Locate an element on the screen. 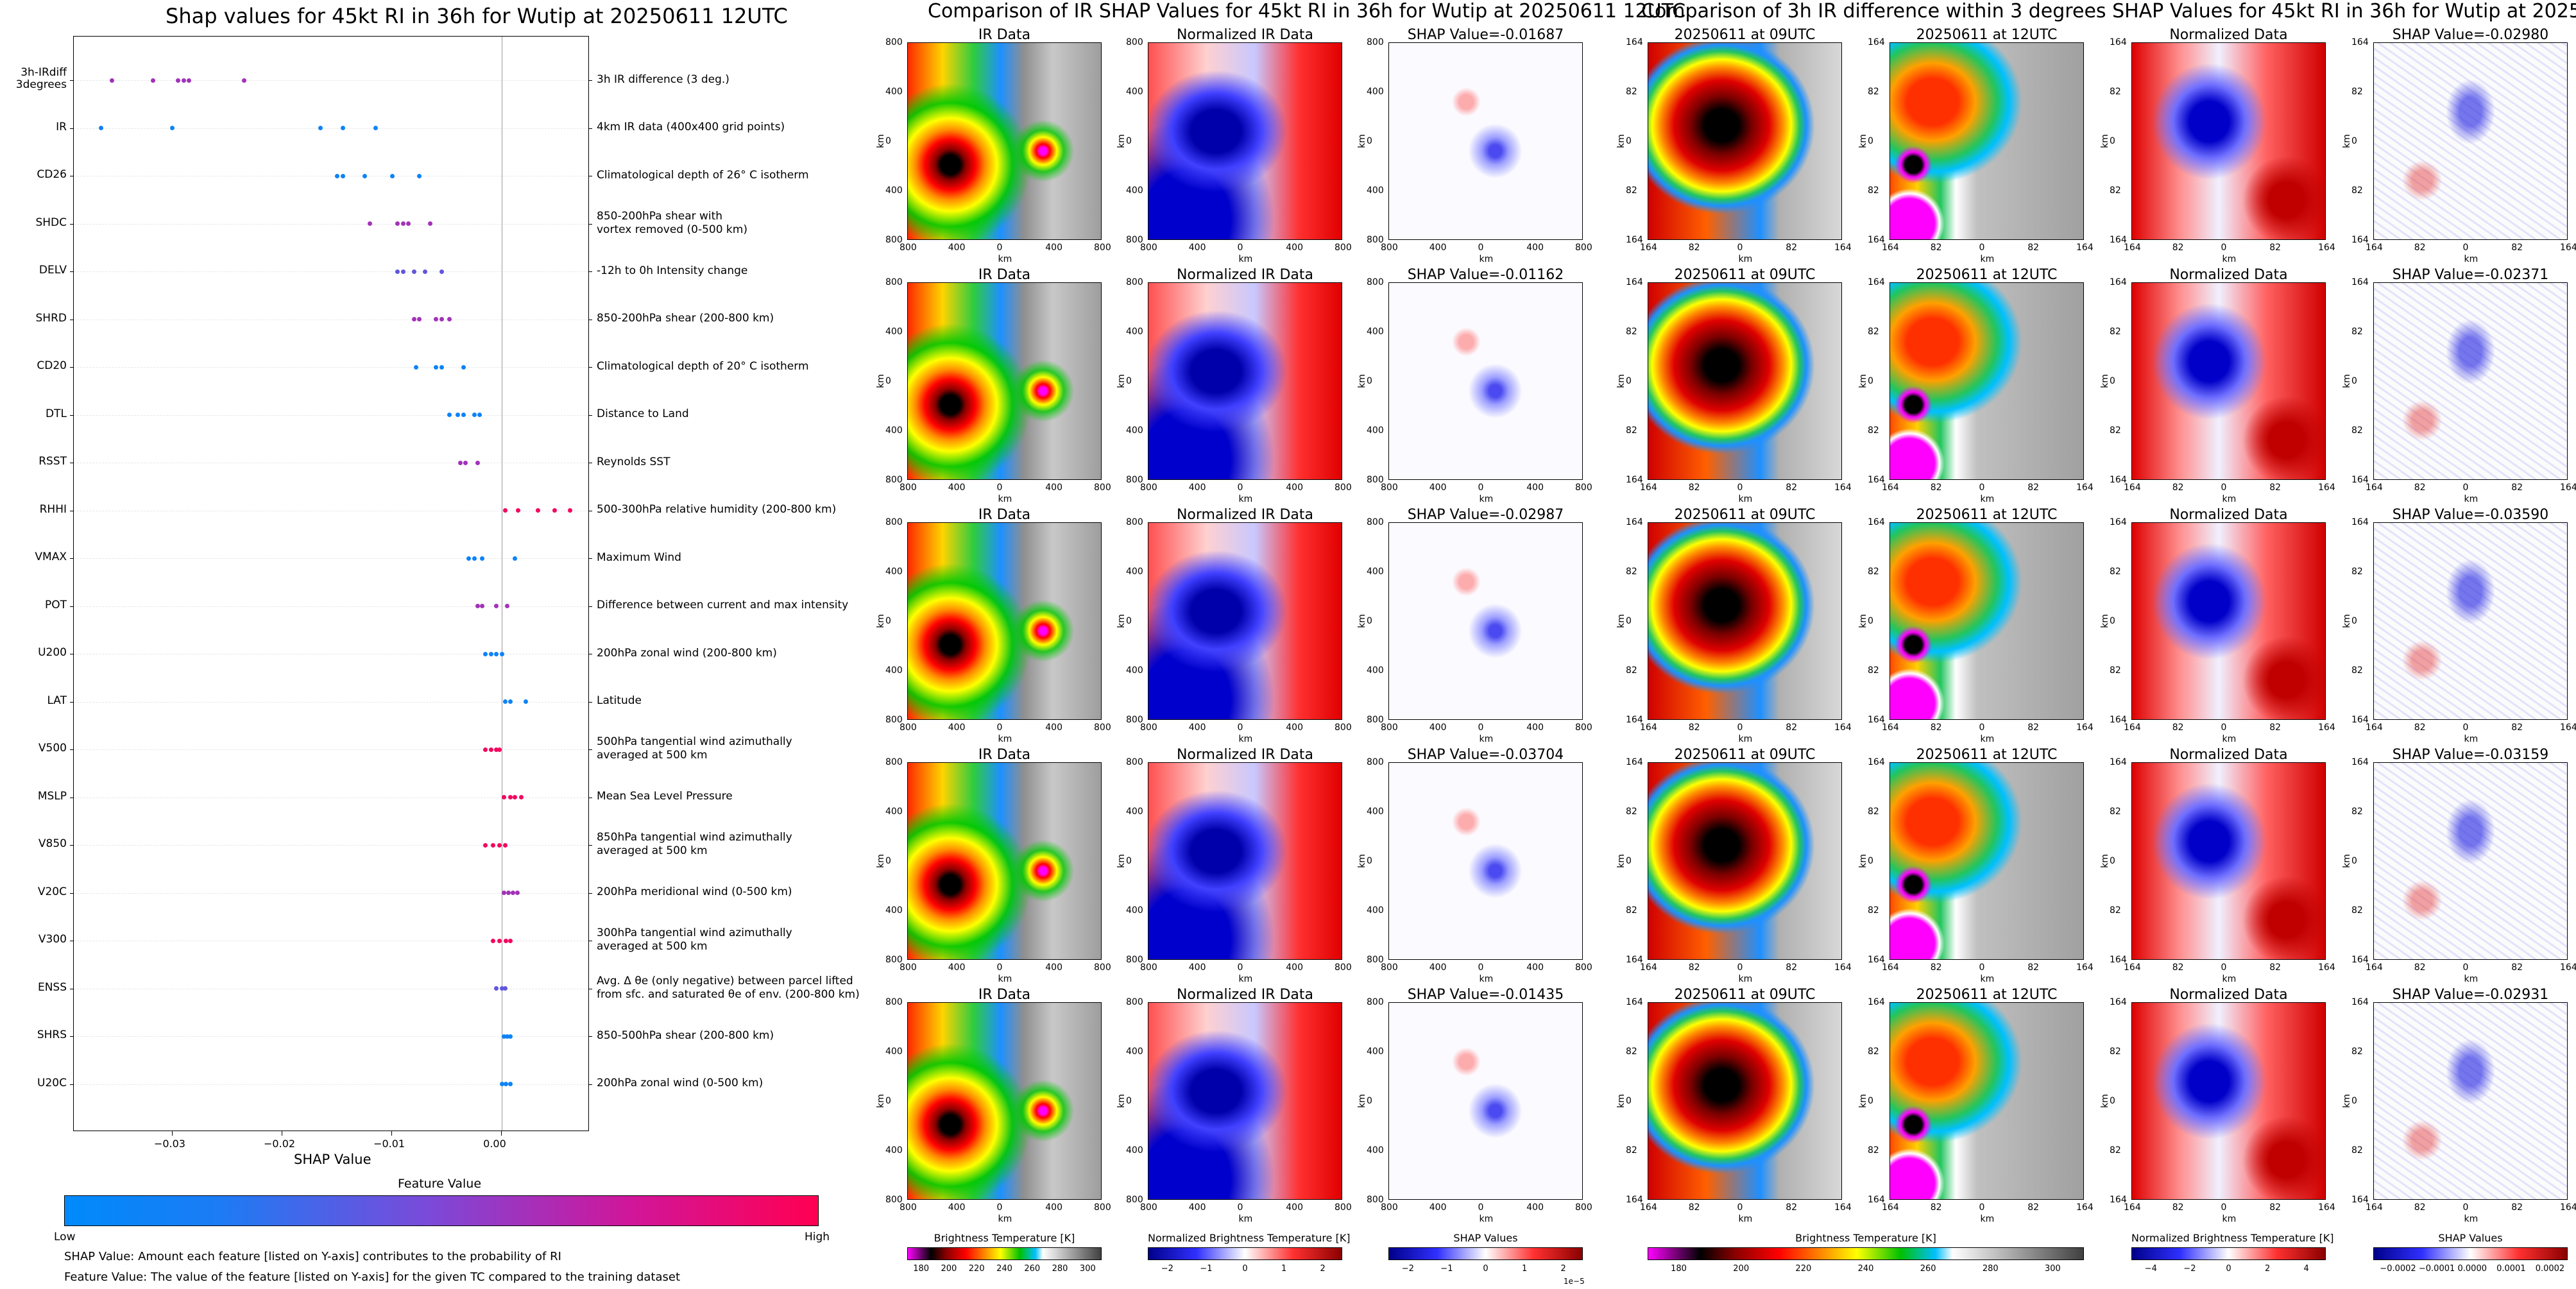 The image size is (2576, 1289). colorbar-label: Normalized Brightness Temperature [K] is located at coordinates (1249, 1238).